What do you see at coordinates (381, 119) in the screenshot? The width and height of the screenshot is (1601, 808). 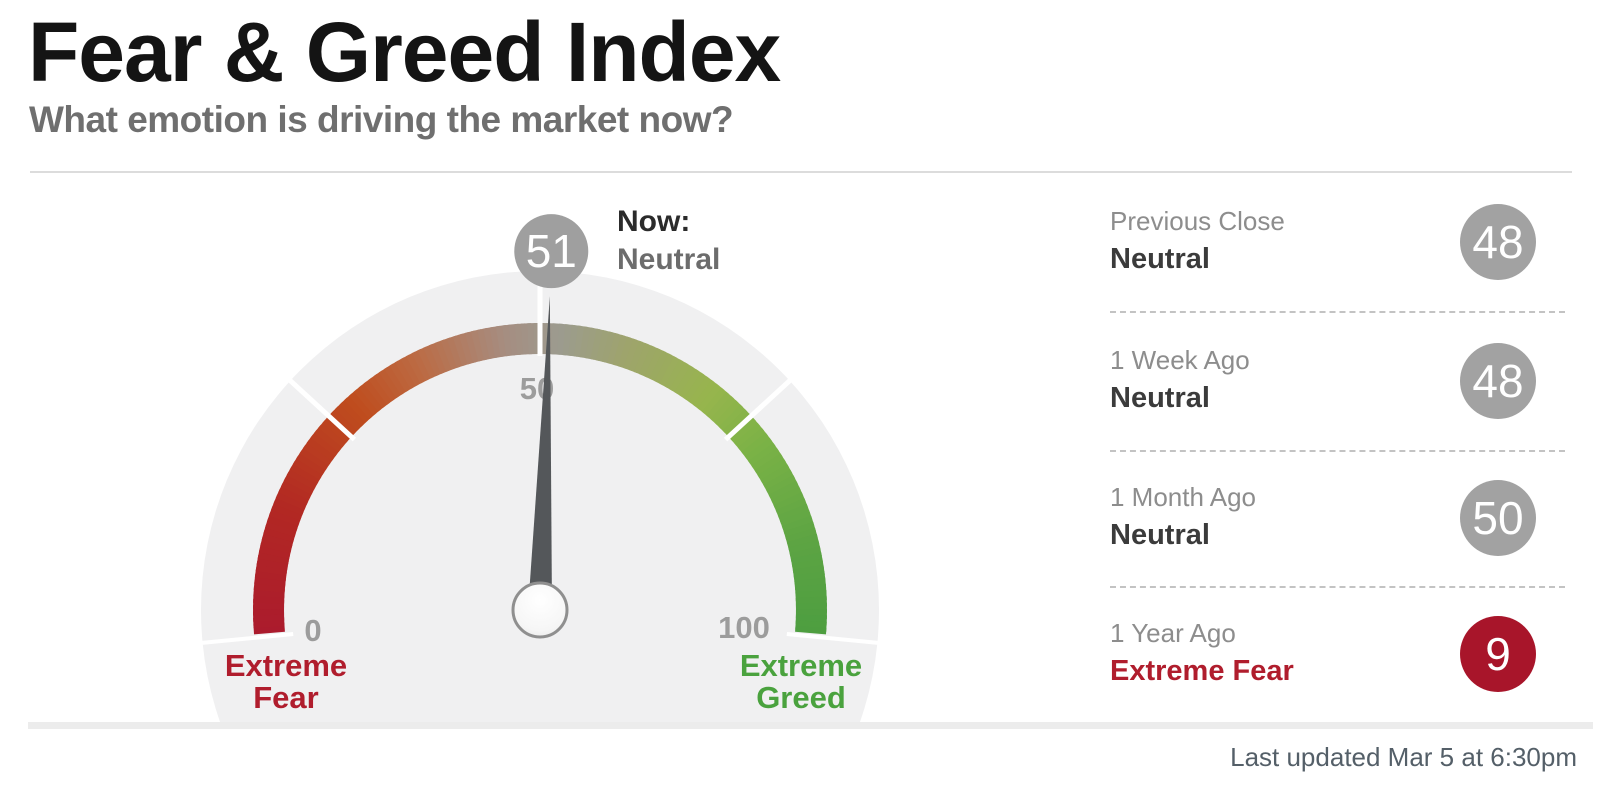 I see `page-subtitle: What emotion is driving the market now?` at bounding box center [381, 119].